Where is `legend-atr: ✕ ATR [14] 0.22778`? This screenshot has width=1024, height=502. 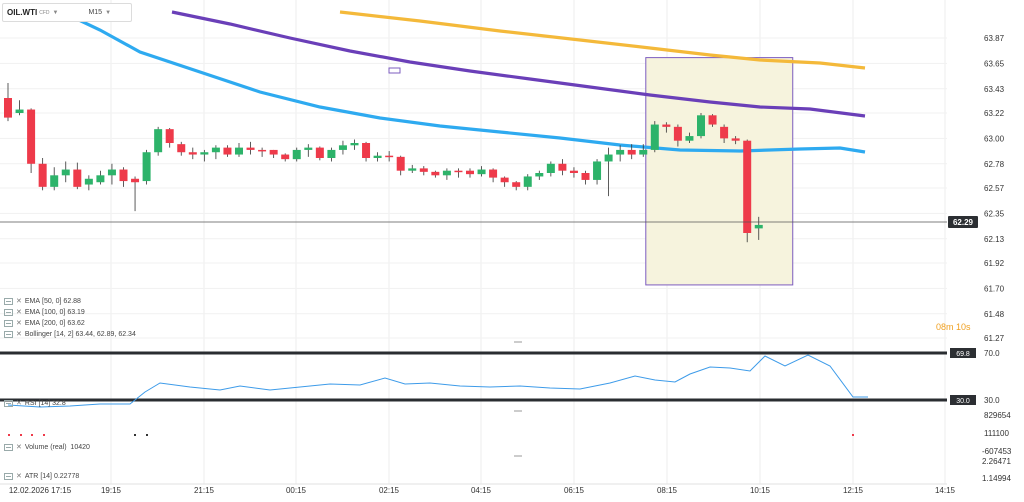 legend-atr: ✕ ATR [14] 0.22778 is located at coordinates (41, 476).